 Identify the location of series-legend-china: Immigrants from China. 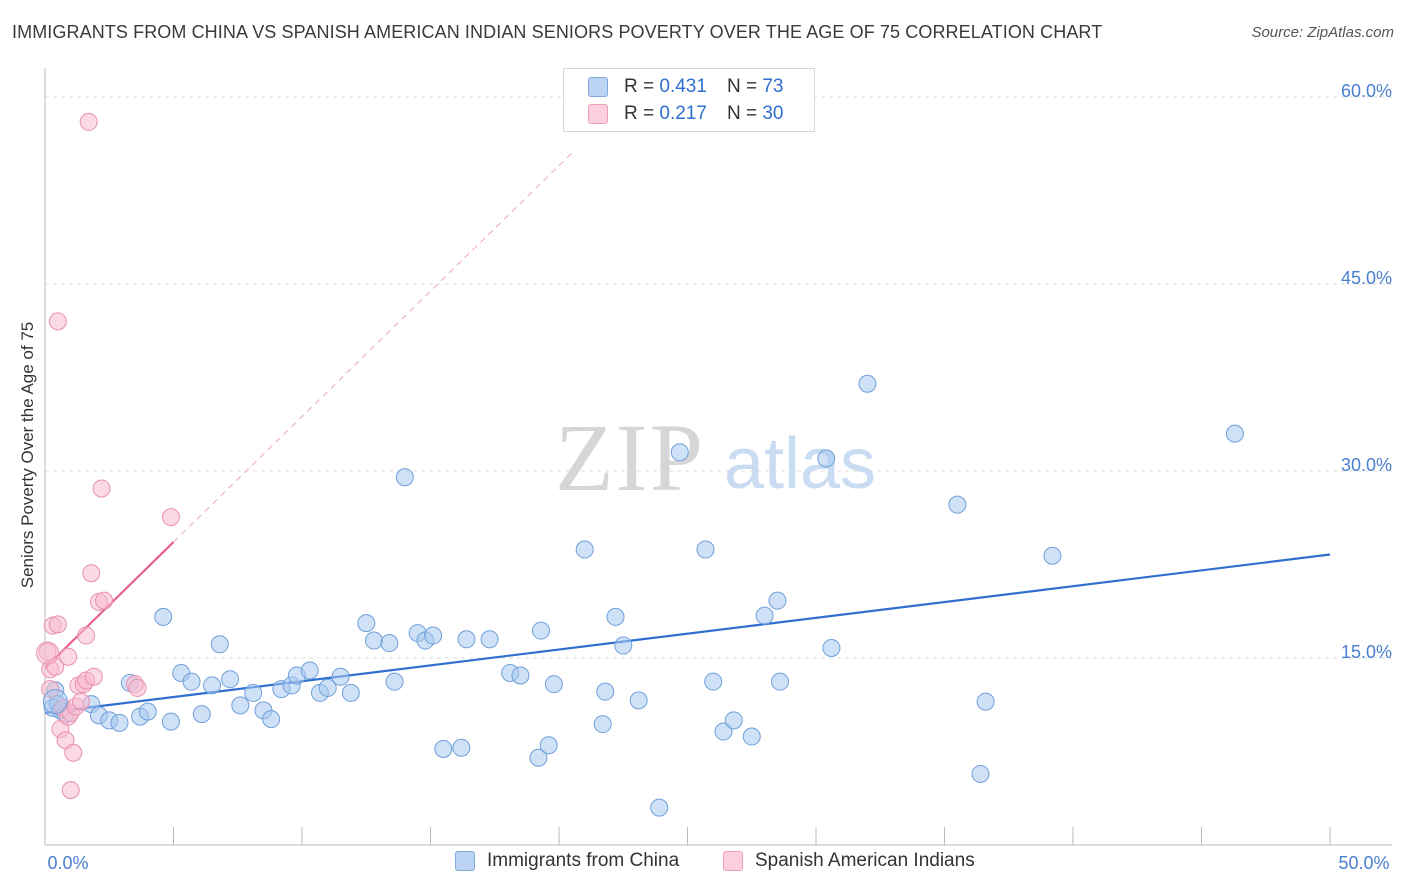
(567, 861).